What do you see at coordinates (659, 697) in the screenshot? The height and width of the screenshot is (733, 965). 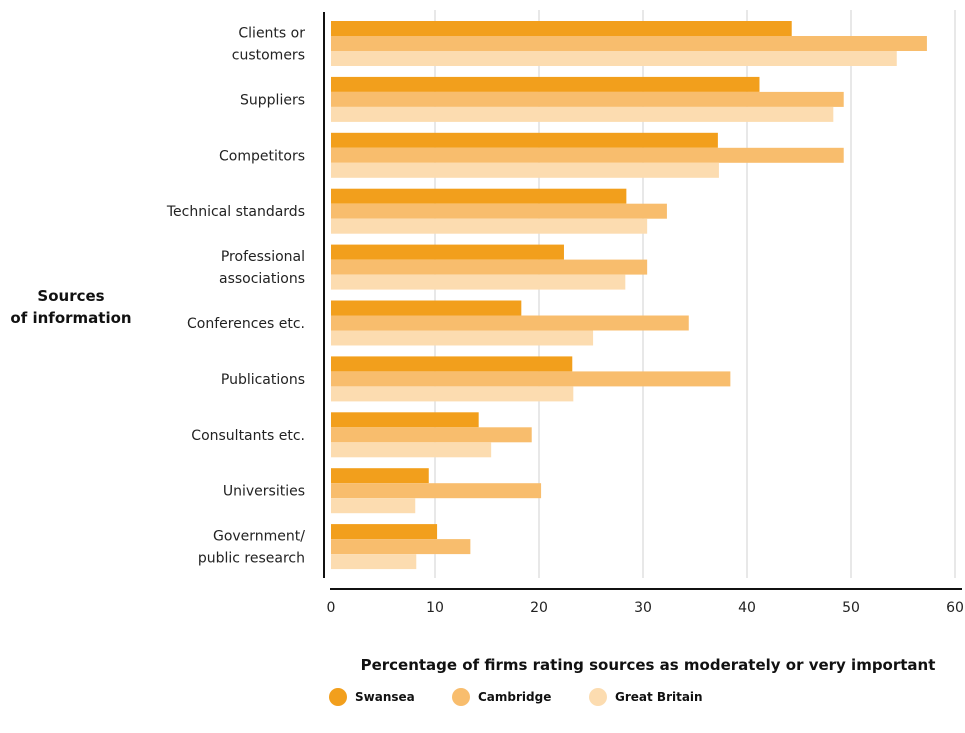 I see `legend-label: Great Britain` at bounding box center [659, 697].